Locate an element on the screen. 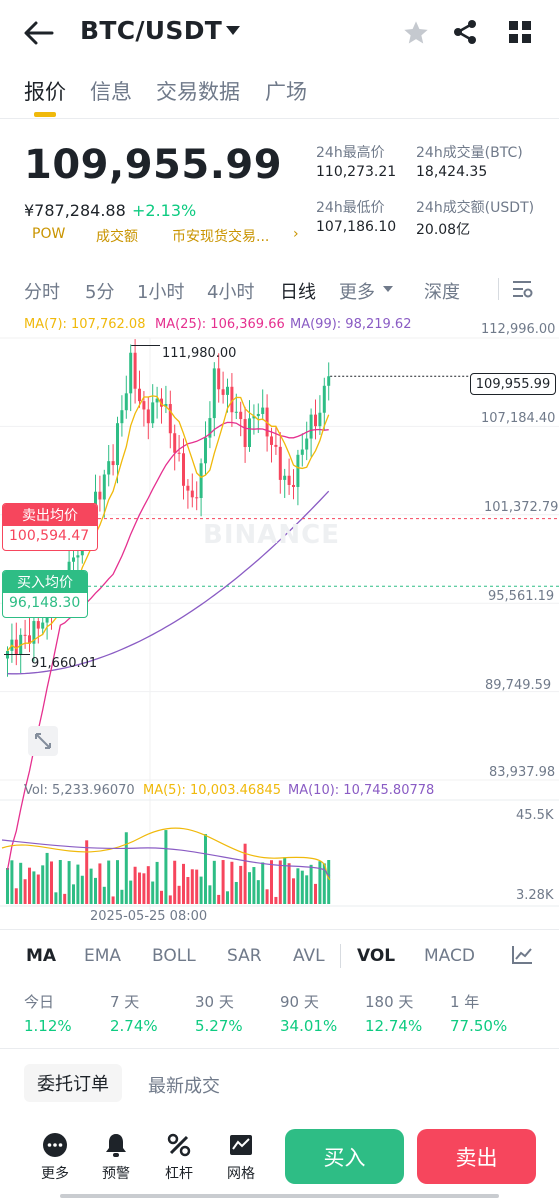  fullscreen-icon is located at coordinates (43, 741).